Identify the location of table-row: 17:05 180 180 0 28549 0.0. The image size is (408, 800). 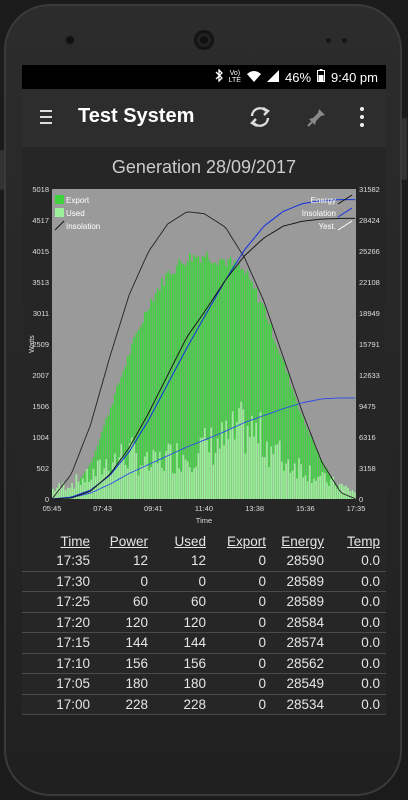
(204, 684).